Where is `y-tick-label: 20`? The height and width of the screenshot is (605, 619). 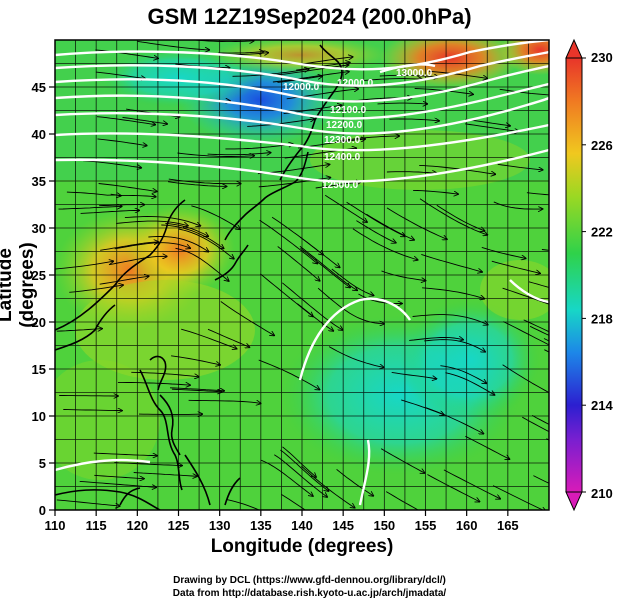
y-tick-label: 20 is located at coordinates (39, 322).